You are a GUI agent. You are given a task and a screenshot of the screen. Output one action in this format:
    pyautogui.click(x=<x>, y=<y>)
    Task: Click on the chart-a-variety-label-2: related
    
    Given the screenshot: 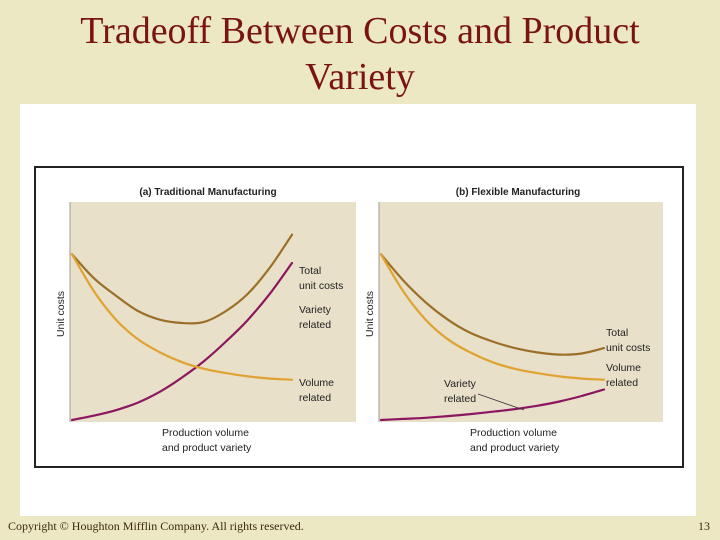 What is the action you would take?
    pyautogui.click(x=315, y=325)
    